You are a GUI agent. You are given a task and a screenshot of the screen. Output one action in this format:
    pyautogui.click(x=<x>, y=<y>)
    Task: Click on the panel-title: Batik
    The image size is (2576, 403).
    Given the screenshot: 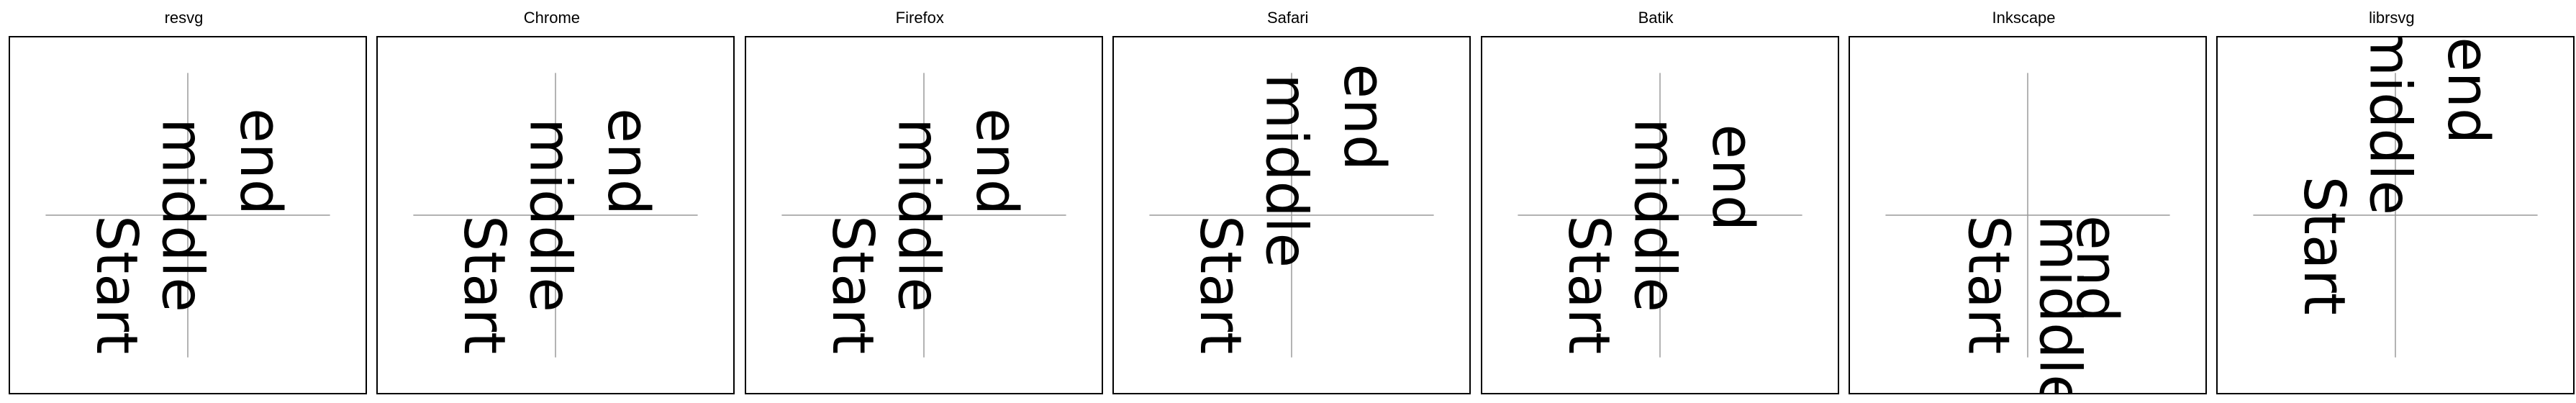 What is the action you would take?
    pyautogui.click(x=1656, y=18)
    